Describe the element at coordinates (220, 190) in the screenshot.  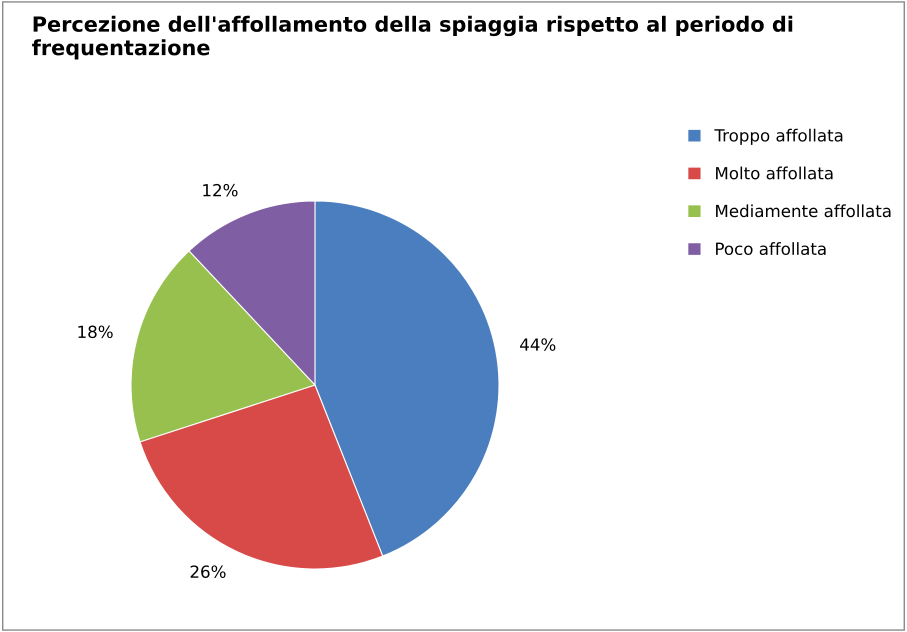
I see `data-label: 12%` at that location.